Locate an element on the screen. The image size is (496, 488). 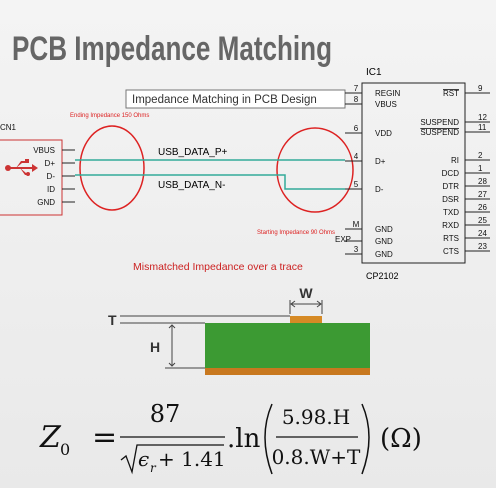
pin-label: CTS is located at coordinates (451, 251).